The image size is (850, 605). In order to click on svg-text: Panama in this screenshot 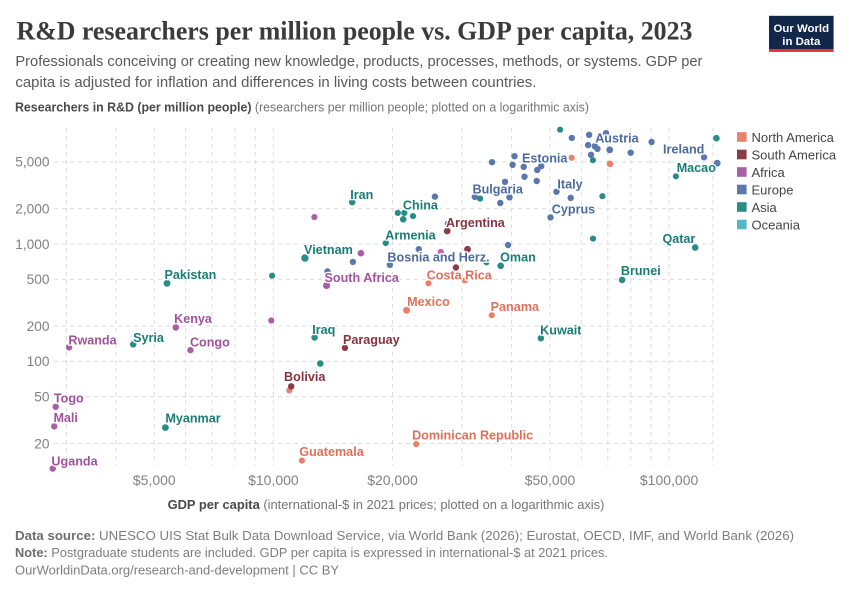, I will do `click(515, 307)`.